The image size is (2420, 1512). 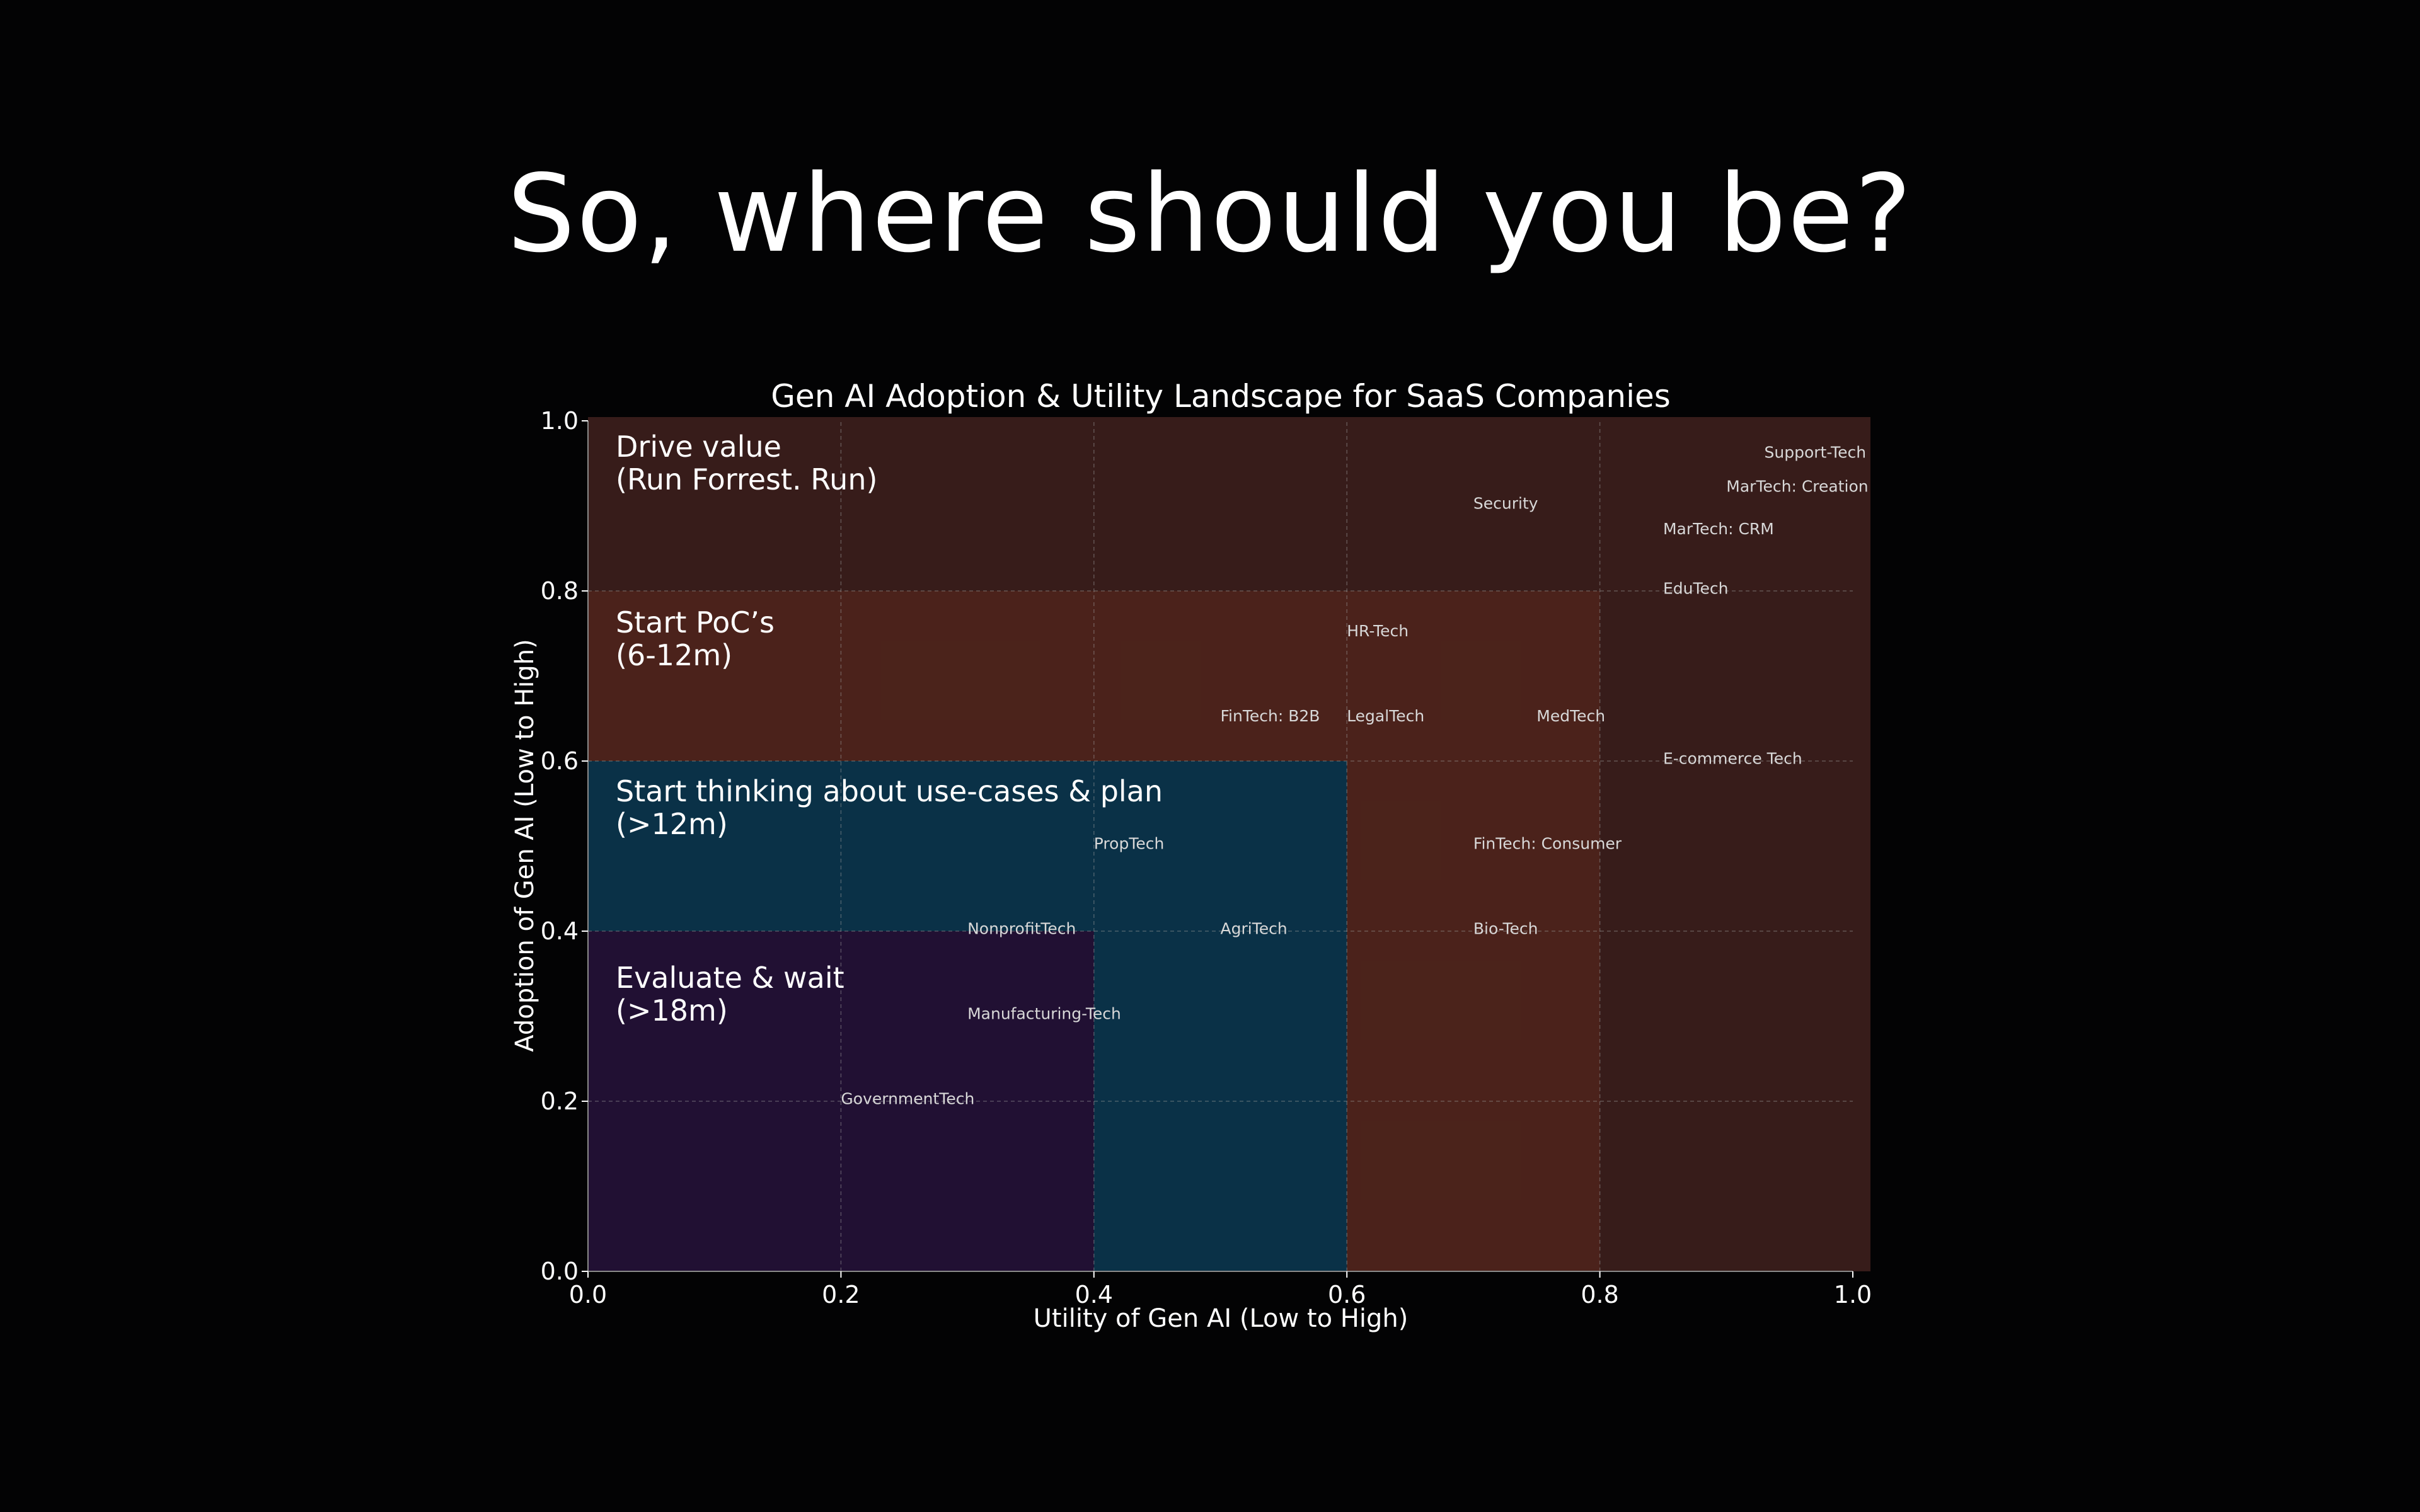 I want to click on point-label: NonprofitTech, so click(x=1021, y=929).